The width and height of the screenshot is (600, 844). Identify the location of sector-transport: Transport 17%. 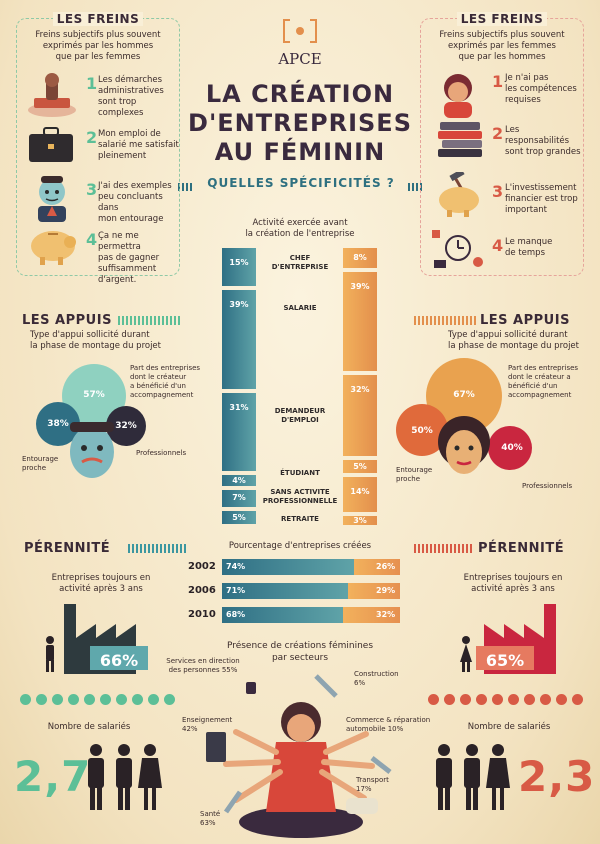
(386, 785).